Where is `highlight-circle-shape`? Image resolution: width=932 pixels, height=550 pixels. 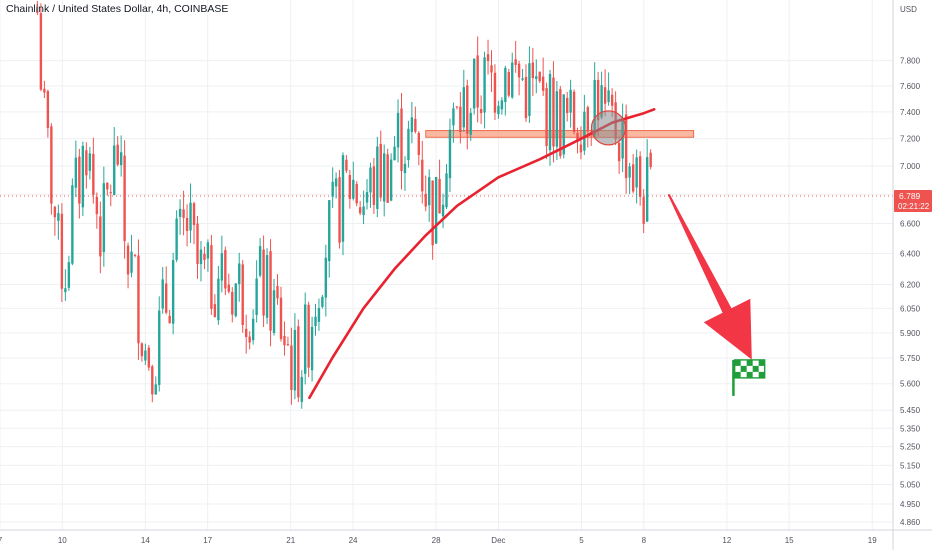 highlight-circle-shape is located at coordinates (608, 128).